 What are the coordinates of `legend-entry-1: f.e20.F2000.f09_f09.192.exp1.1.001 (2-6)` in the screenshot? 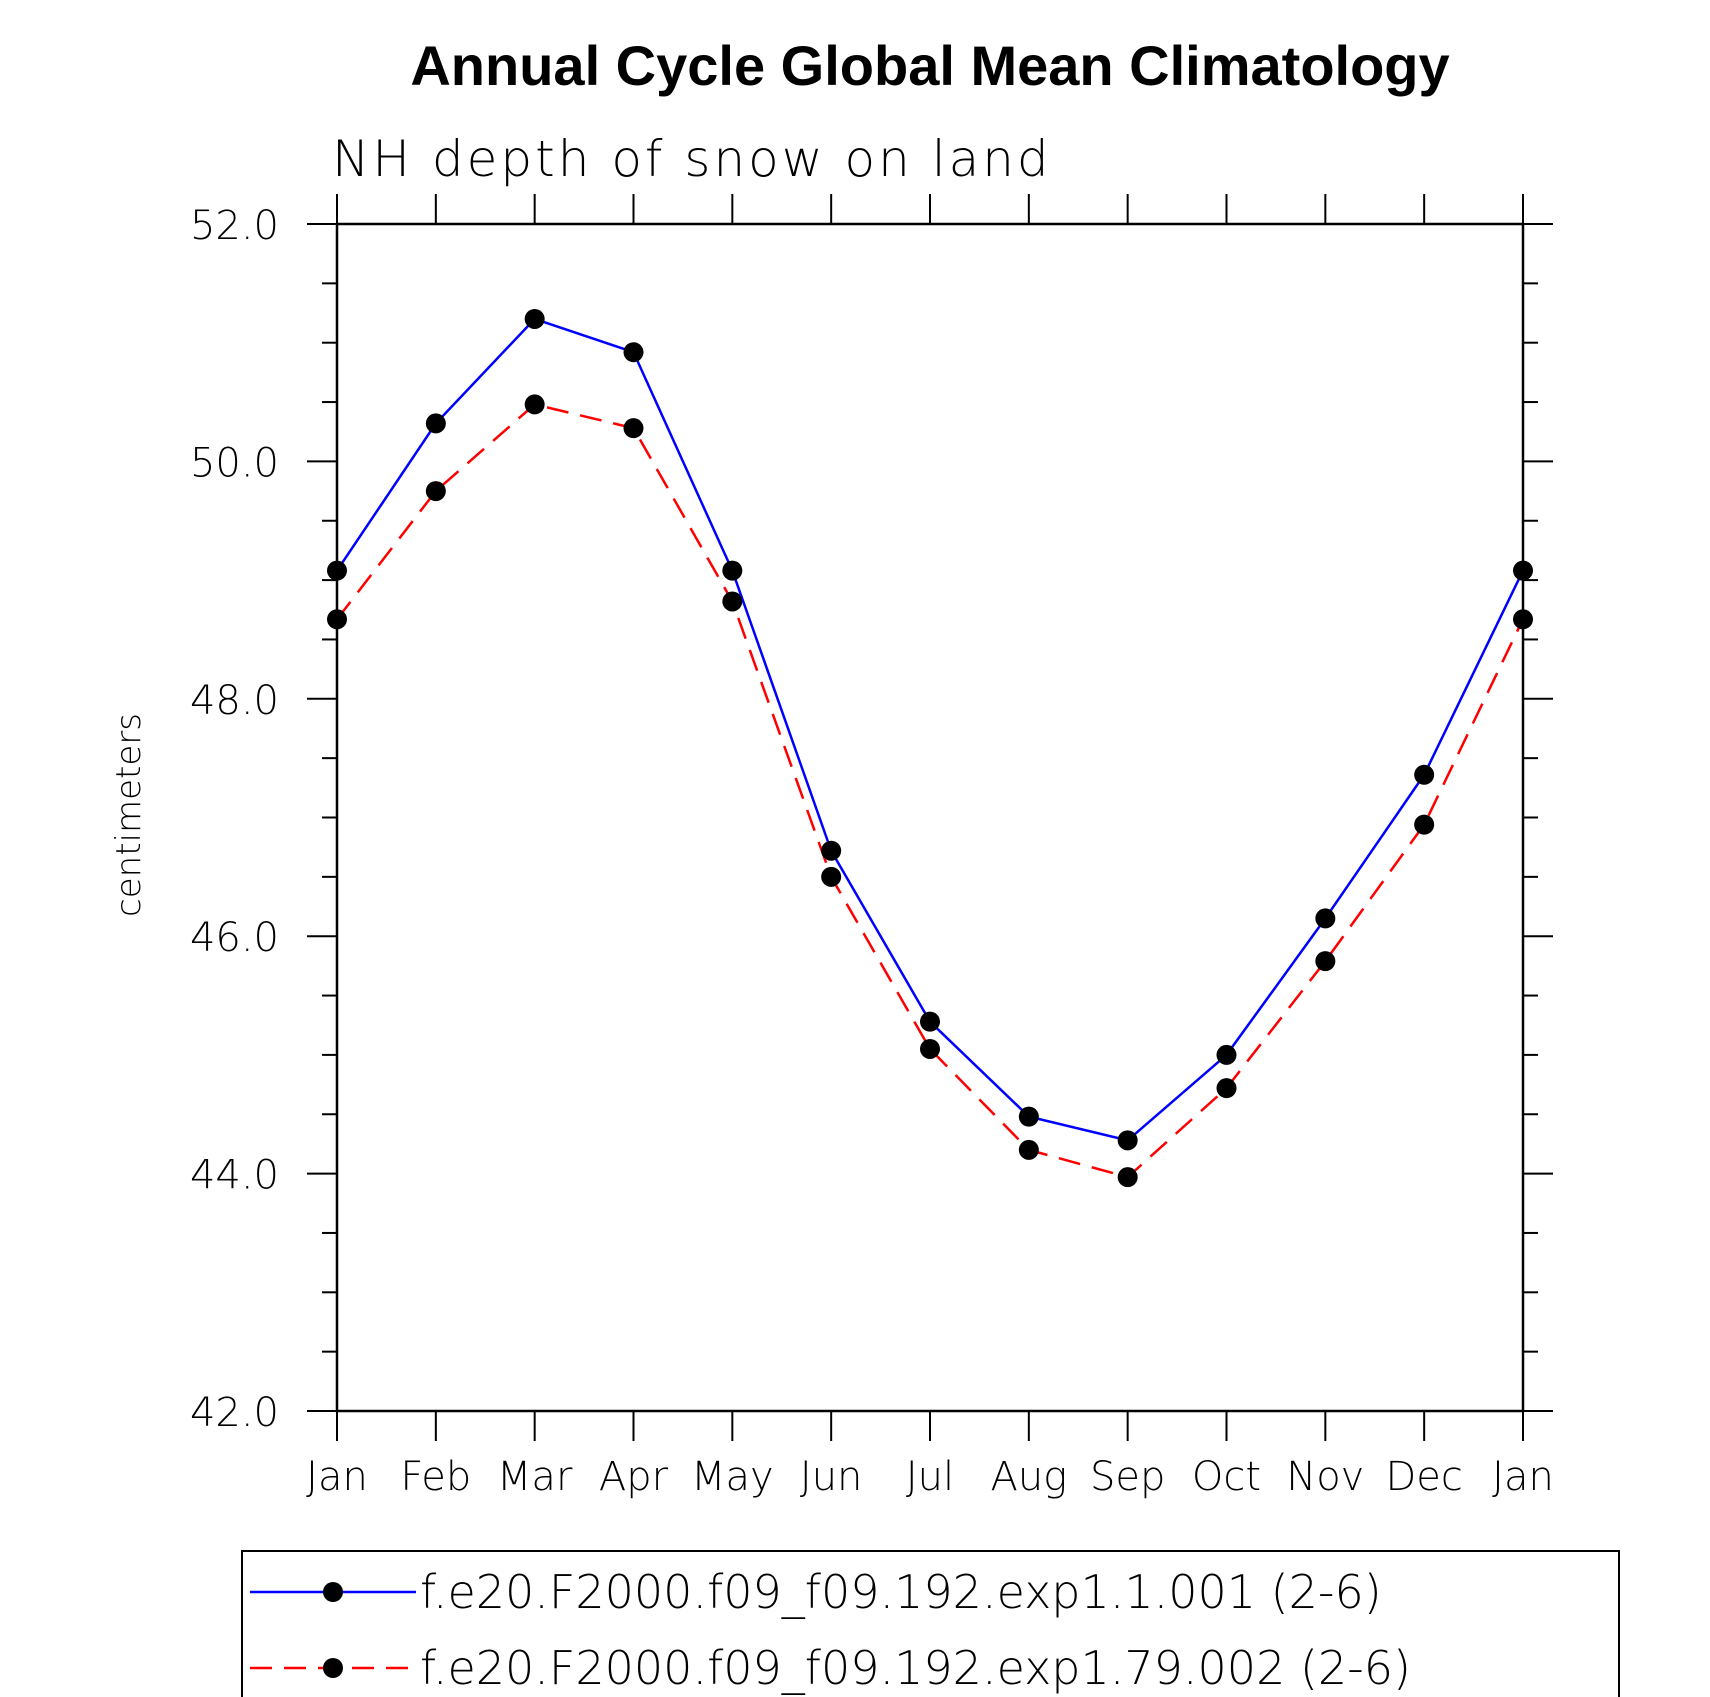 It's located at (816, 1592).